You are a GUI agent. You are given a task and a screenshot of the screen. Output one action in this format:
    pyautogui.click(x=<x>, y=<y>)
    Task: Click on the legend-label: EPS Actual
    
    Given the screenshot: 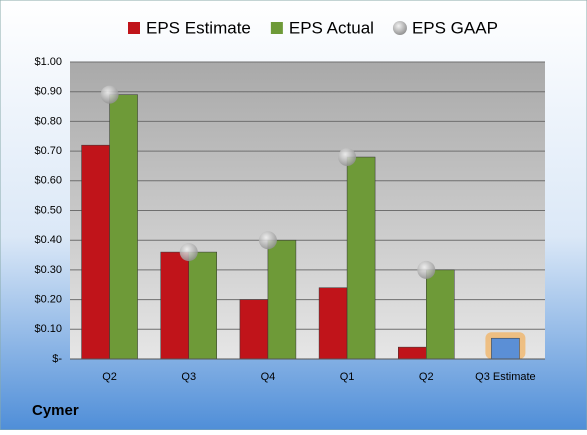 What is the action you would take?
    pyautogui.click(x=331, y=27)
    